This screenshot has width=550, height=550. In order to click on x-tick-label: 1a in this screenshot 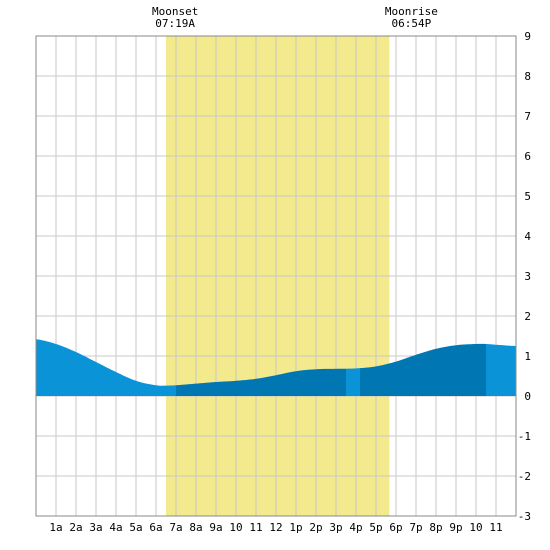, I will do `click(55, 527)`.